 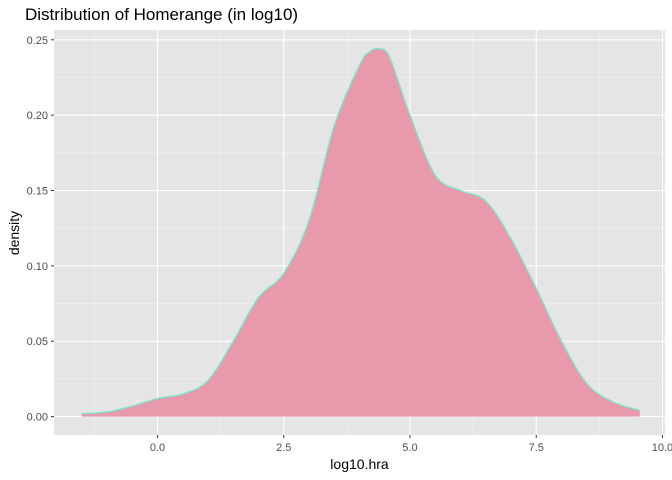 I want to click on y-tick-label: 0.25, so click(x=37, y=41).